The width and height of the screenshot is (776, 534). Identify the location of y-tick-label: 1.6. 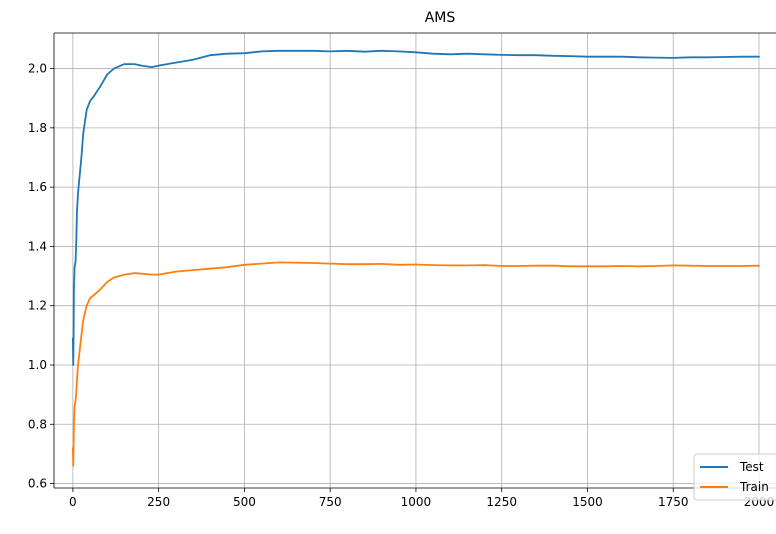
(37, 187).